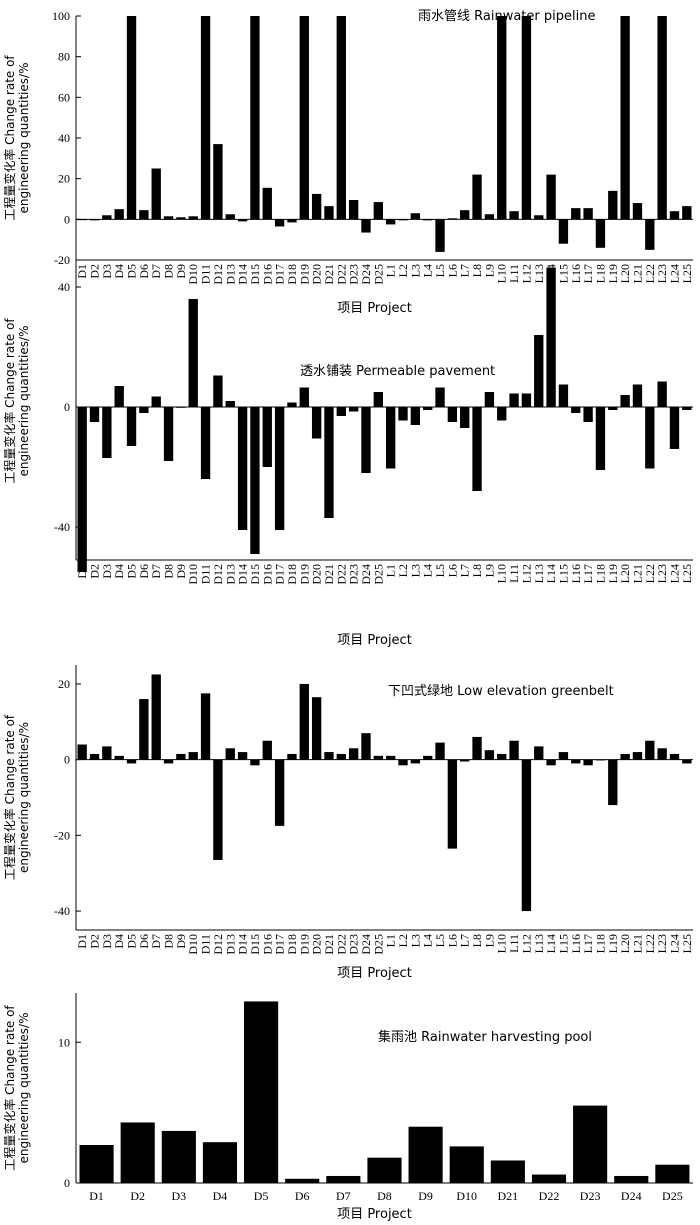  What do you see at coordinates (501, 691) in the screenshot?
I see `chart-title: 下凹式绿地 Low elevation greenbelt` at bounding box center [501, 691].